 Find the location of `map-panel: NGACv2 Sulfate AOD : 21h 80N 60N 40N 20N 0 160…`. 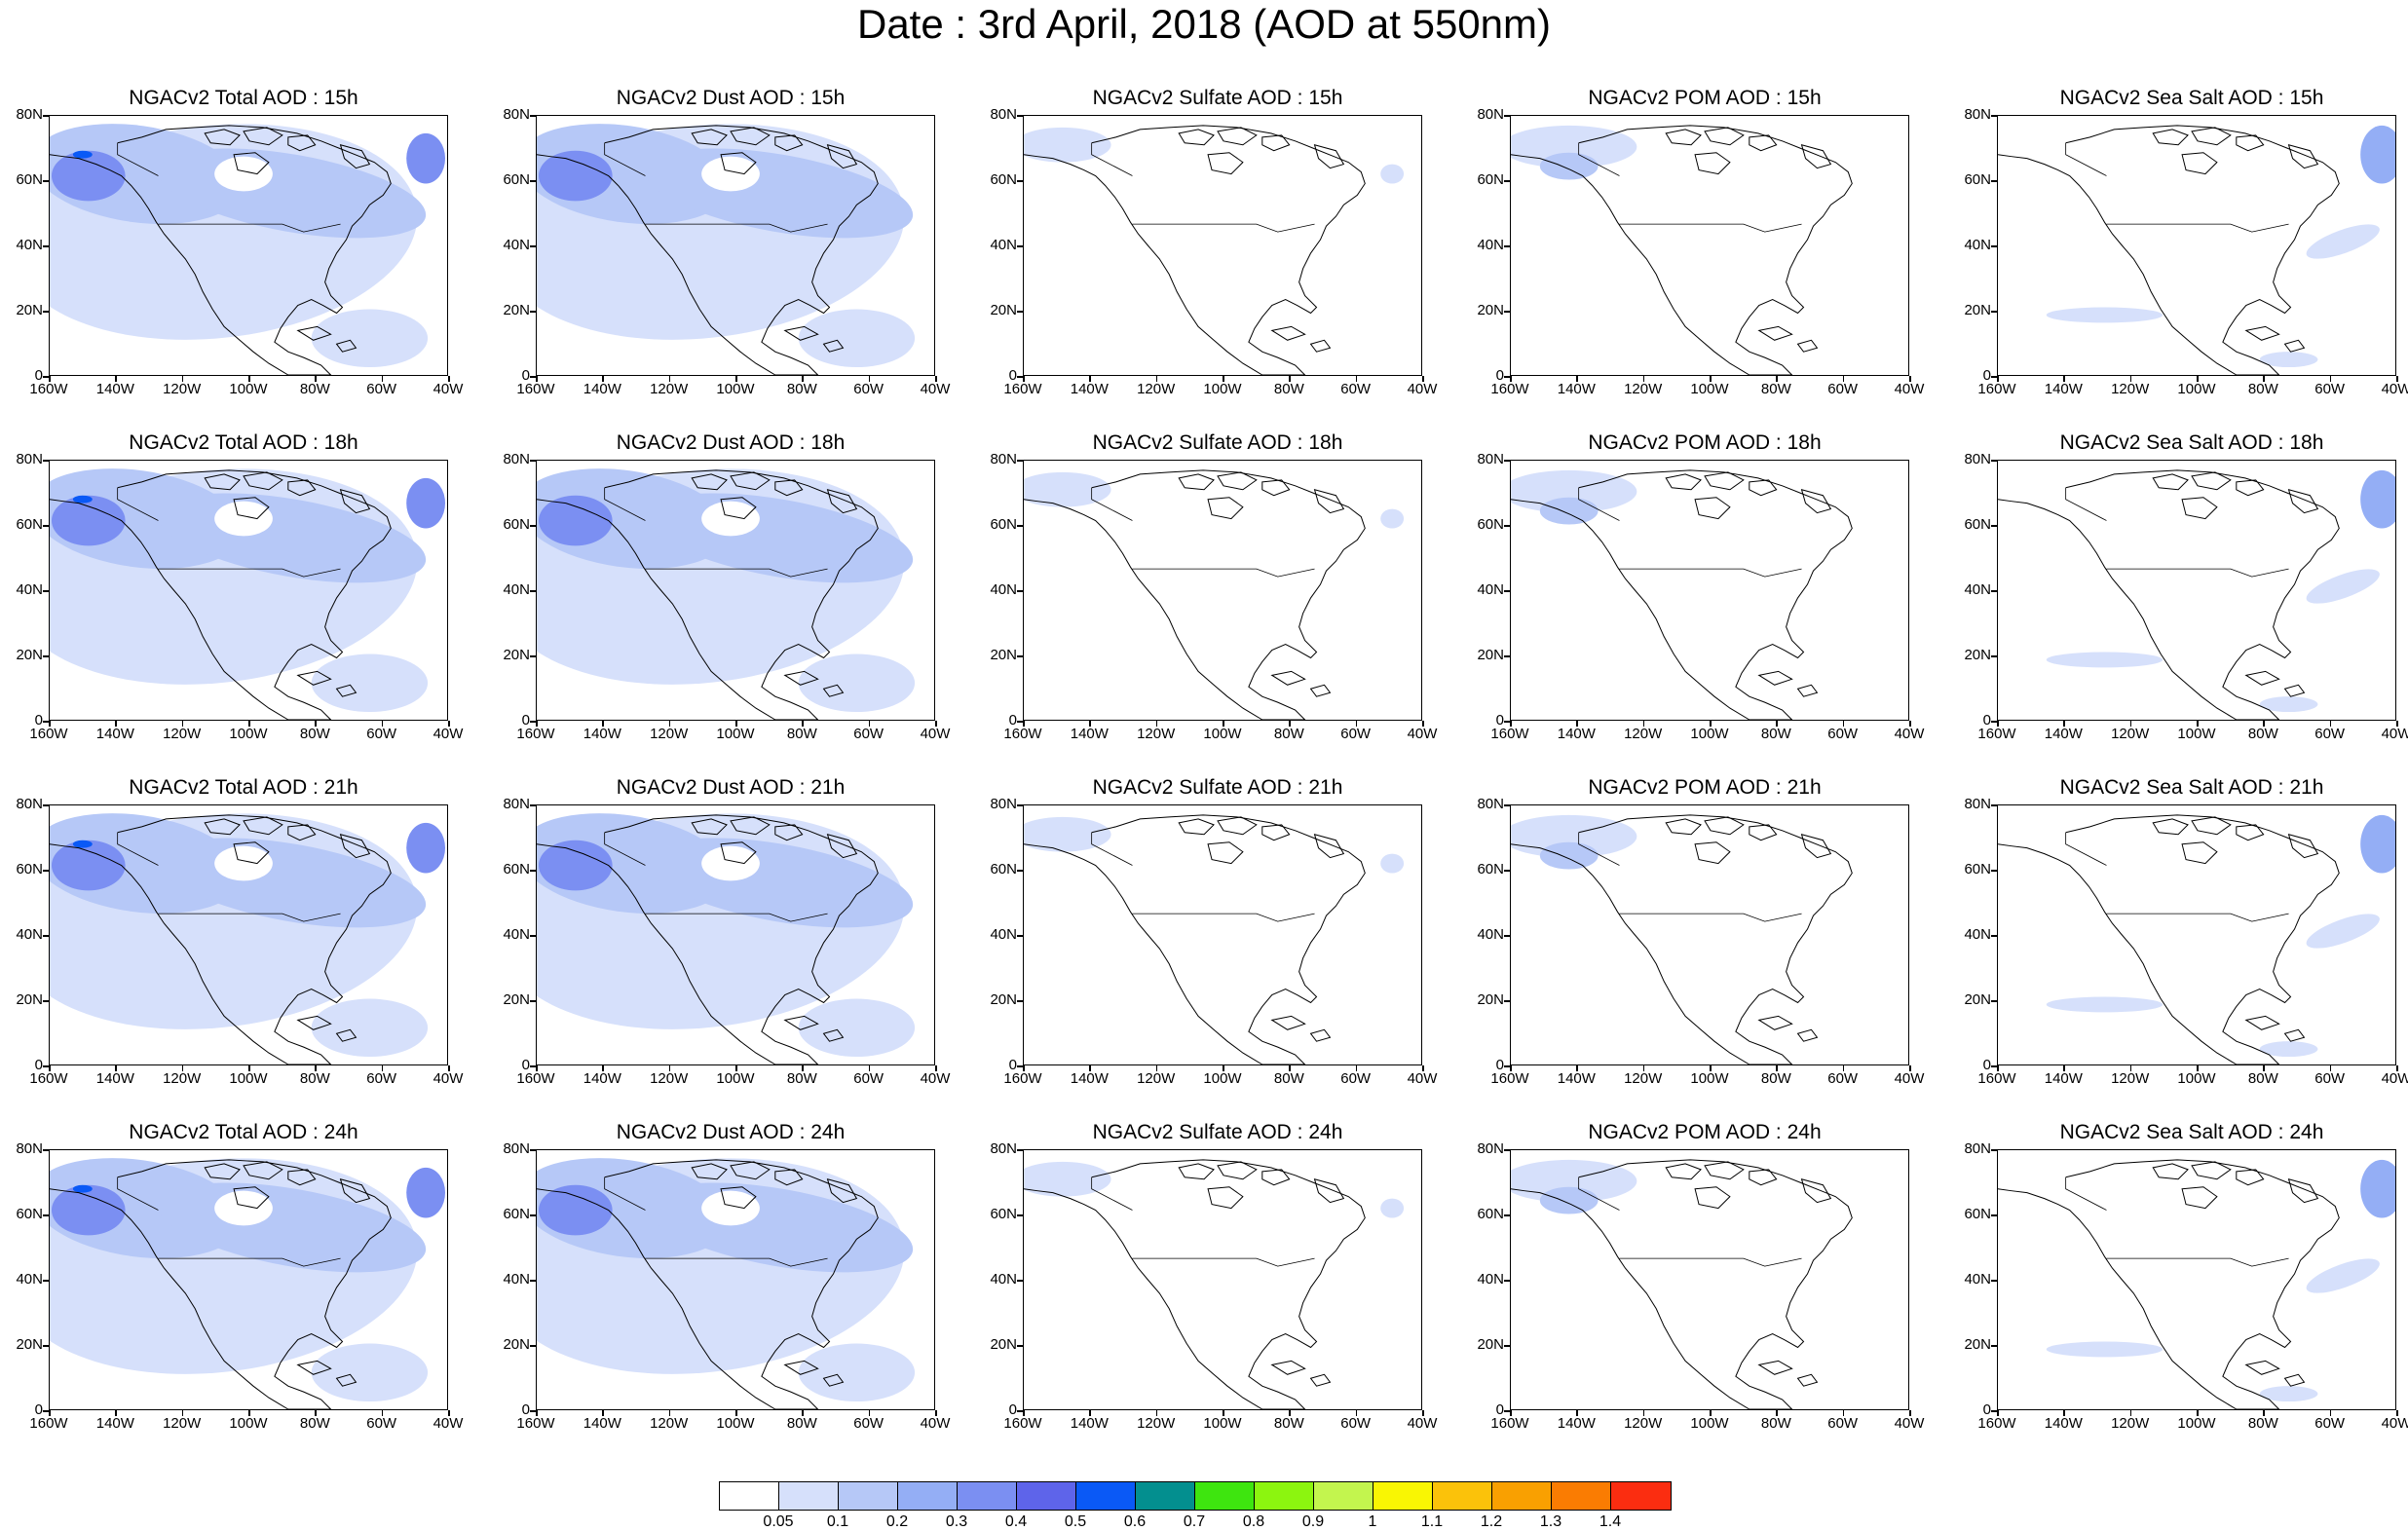

map-panel: NGACv2 Sulfate AOD : 21h 80N 60N 40N 20N 0 160… is located at coordinates (1217, 940).